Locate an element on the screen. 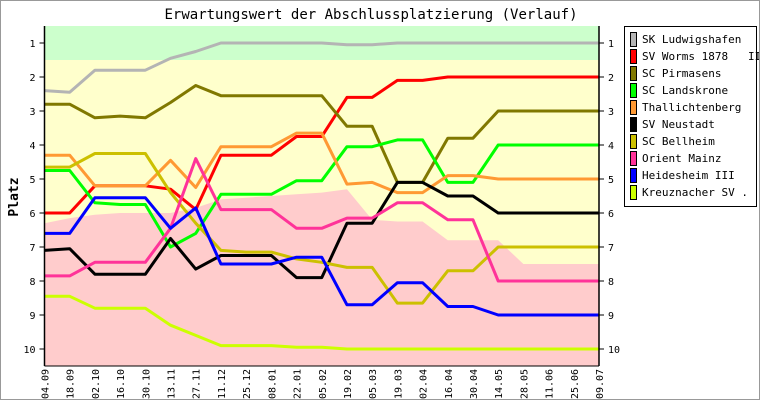 The image size is (760, 400). x-tick-label: 14.05 is located at coordinates (499, 384).